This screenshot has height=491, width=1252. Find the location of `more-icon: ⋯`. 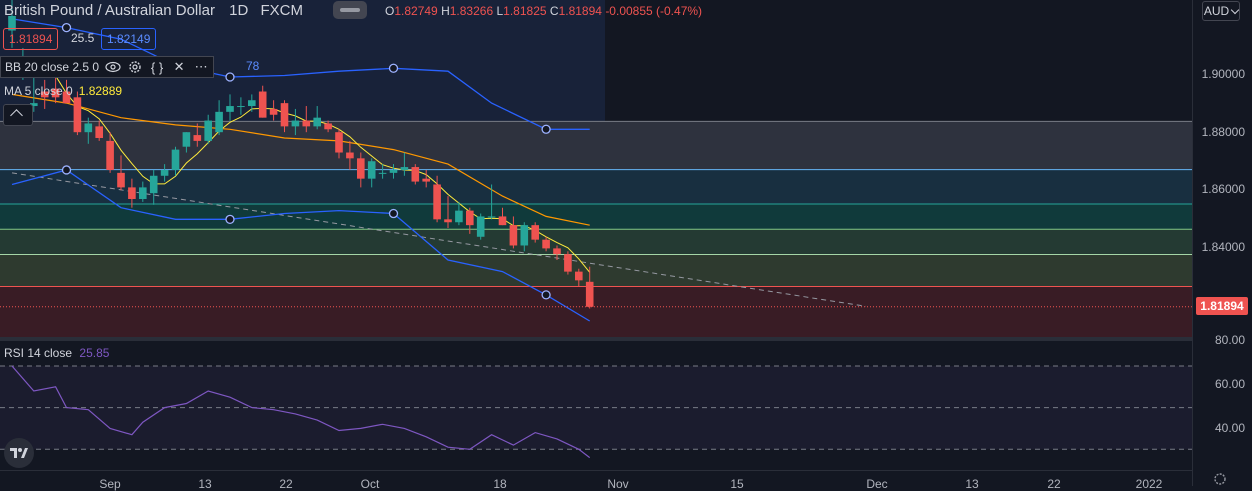

more-icon: ⋯ is located at coordinates (201, 66).